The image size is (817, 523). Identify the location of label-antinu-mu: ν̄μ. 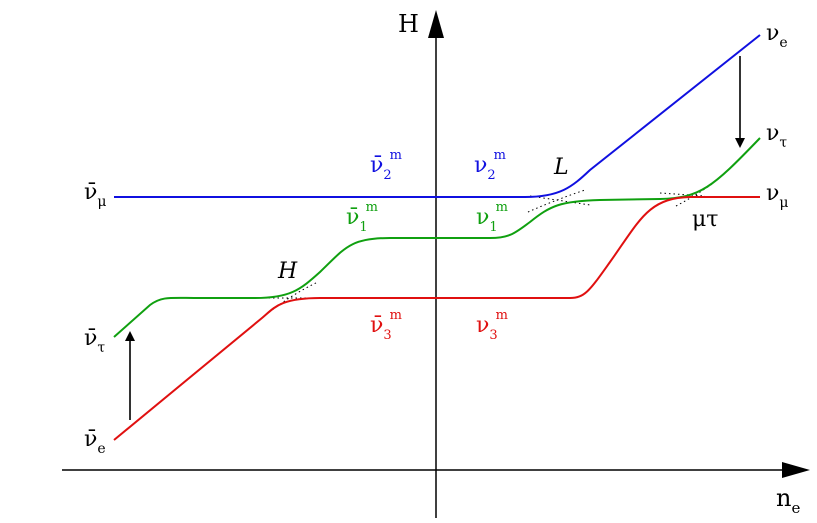
(95, 195).